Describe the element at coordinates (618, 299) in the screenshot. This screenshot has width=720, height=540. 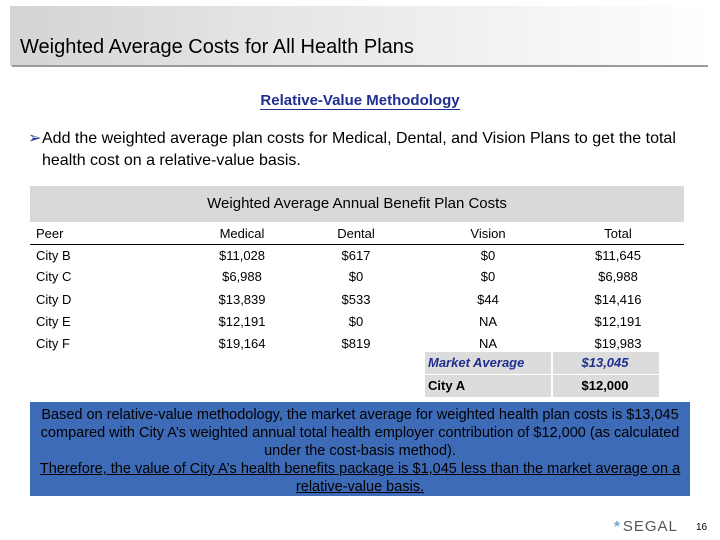
I see `total-cell: $14,416` at that location.